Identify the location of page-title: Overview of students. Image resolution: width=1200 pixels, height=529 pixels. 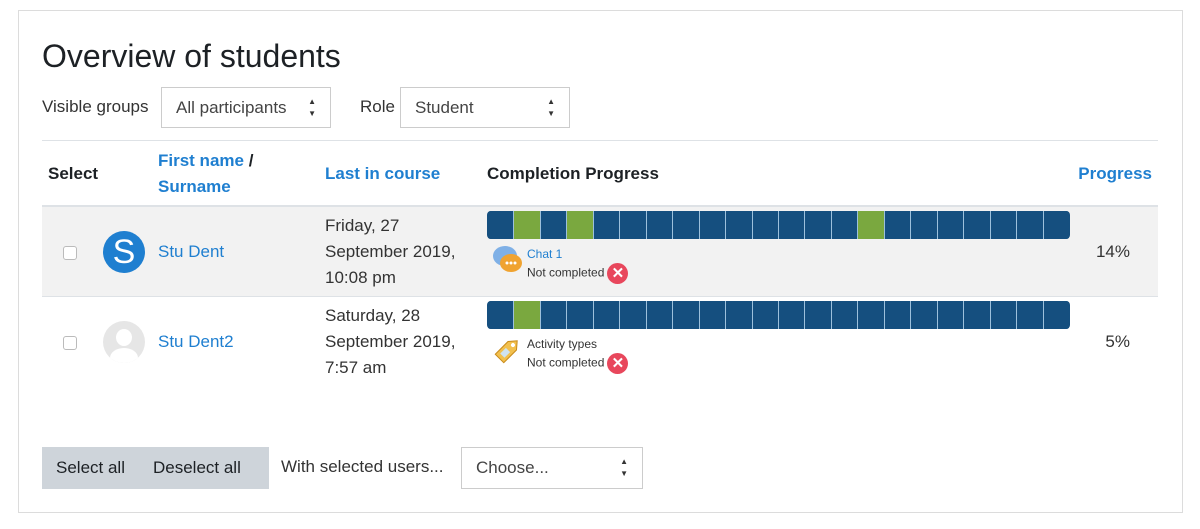
(191, 56).